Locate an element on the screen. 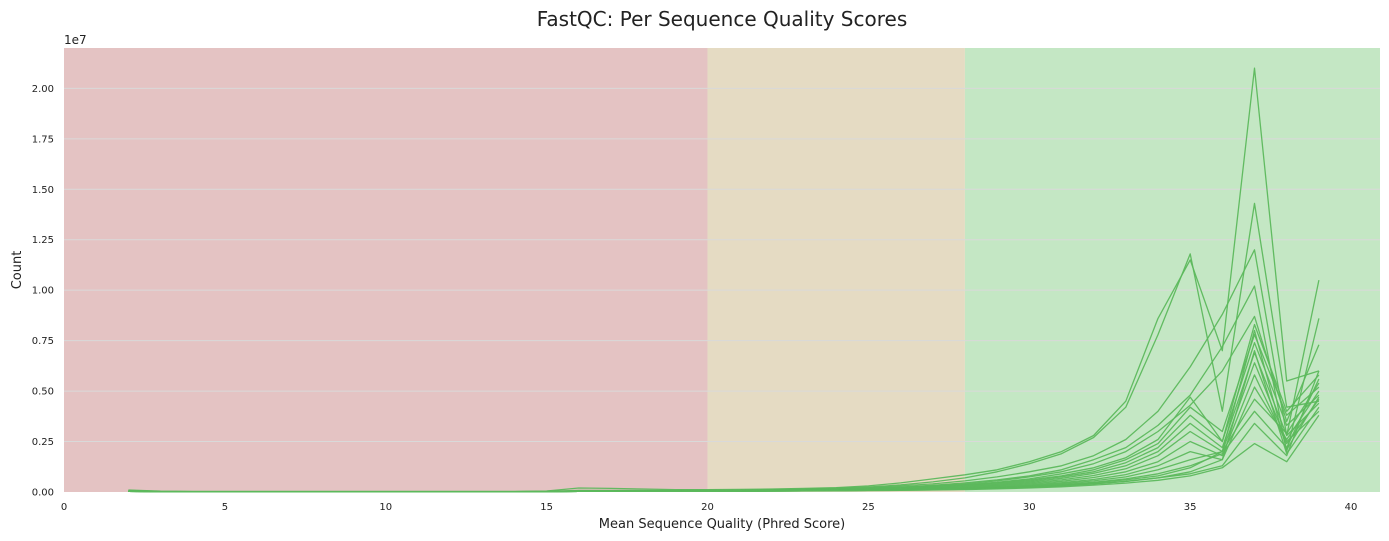 Image resolution: width=1389 pixels, height=541 pixels. x-tick-label-7: 35 is located at coordinates (1190, 507).